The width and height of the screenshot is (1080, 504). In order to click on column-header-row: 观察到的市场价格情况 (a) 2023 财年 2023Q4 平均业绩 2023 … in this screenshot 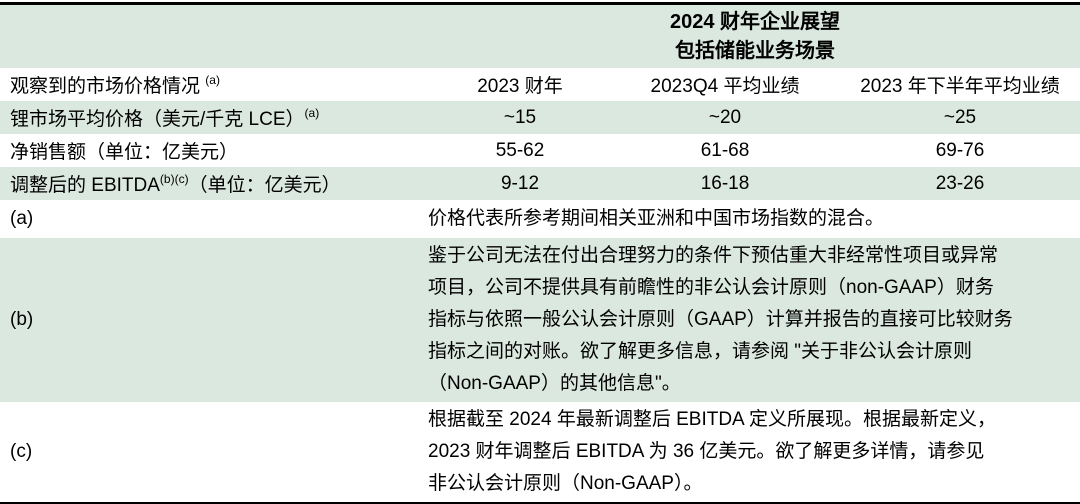, I will do `click(540, 84)`.